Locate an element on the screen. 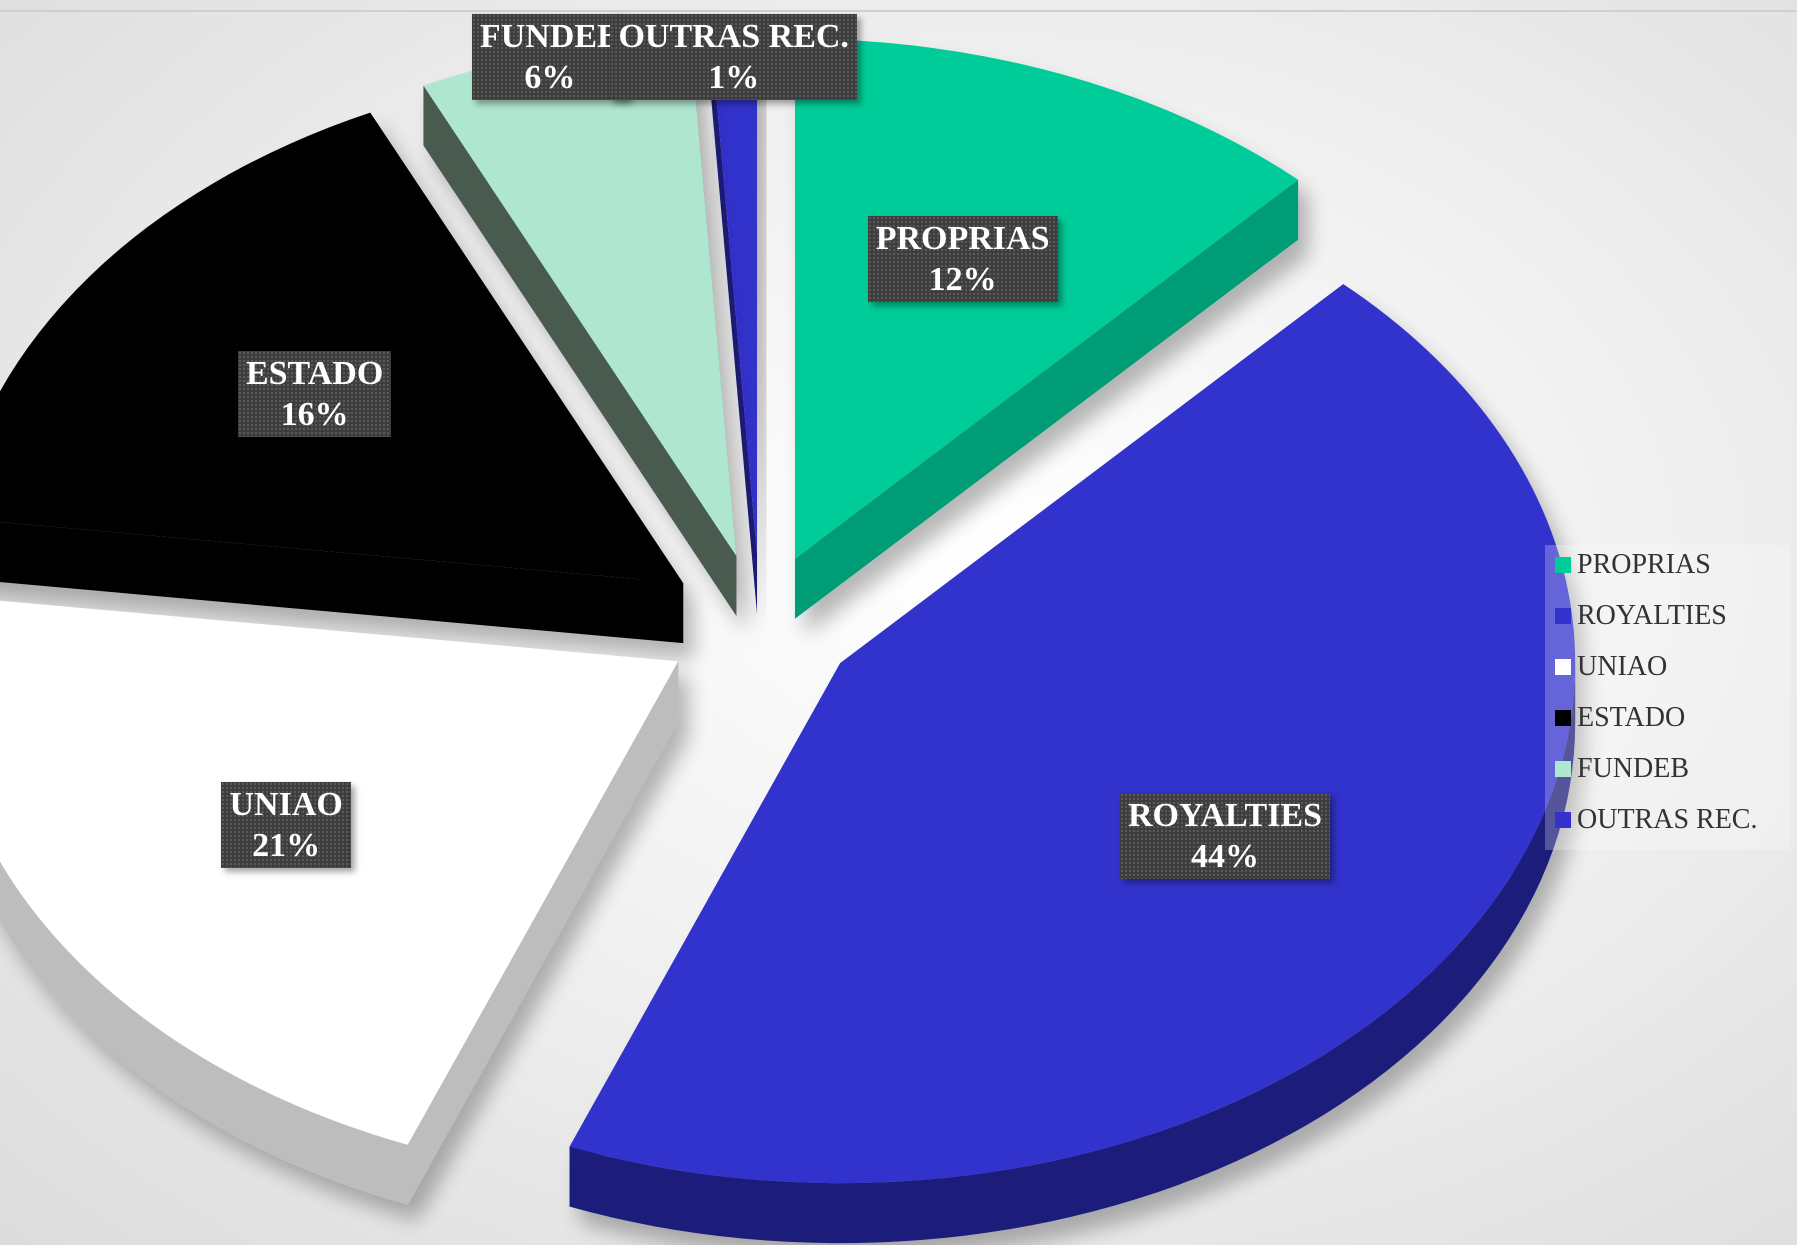 This screenshot has height=1245, width=1797. data-label-name-estado: ESTADO is located at coordinates (314, 373).